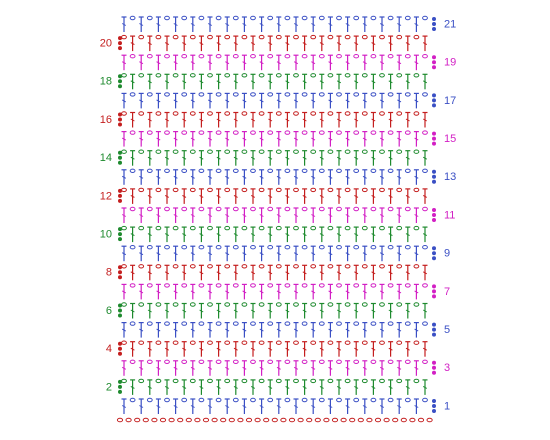 This screenshot has height=440, width=550. What do you see at coordinates (106, 196) in the screenshot?
I see `row-number: 12` at bounding box center [106, 196].